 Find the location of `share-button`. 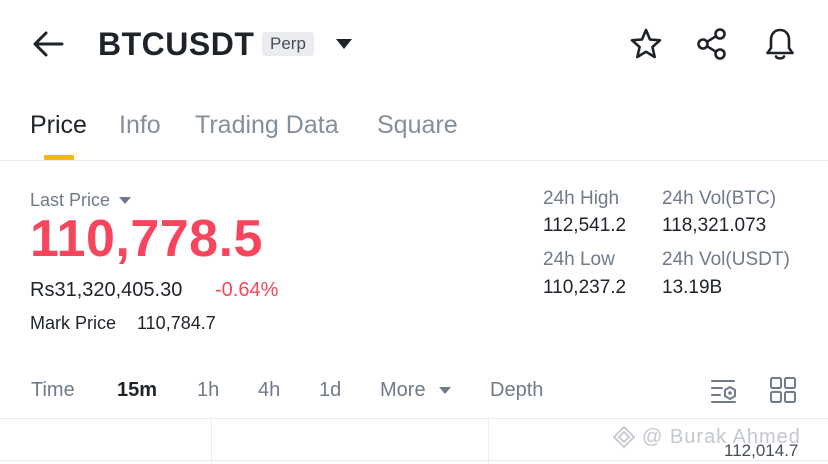

share-button is located at coordinates (712, 44).